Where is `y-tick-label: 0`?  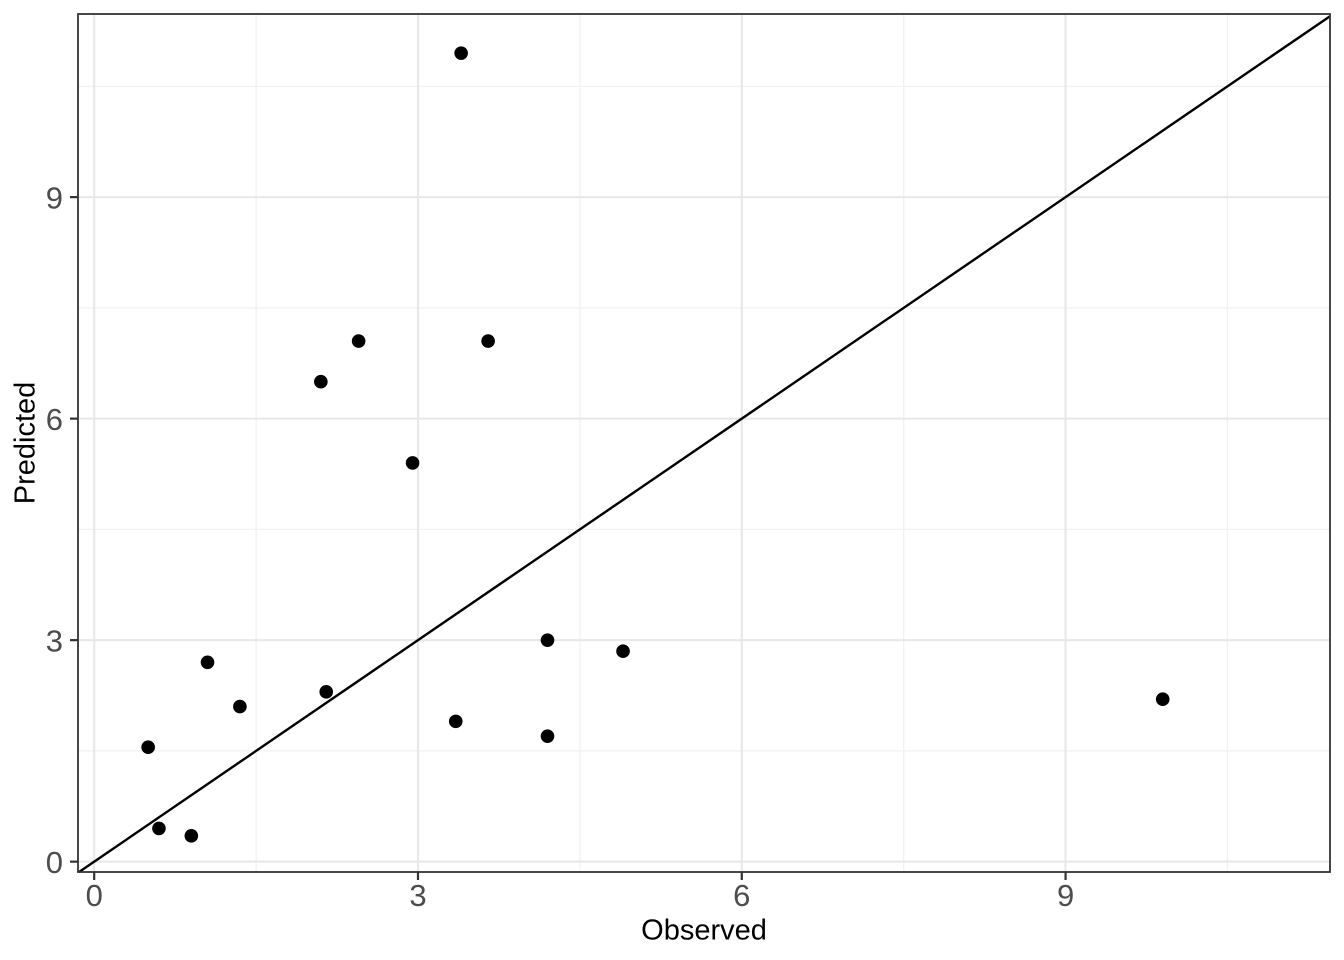 y-tick-label: 0 is located at coordinates (54, 862).